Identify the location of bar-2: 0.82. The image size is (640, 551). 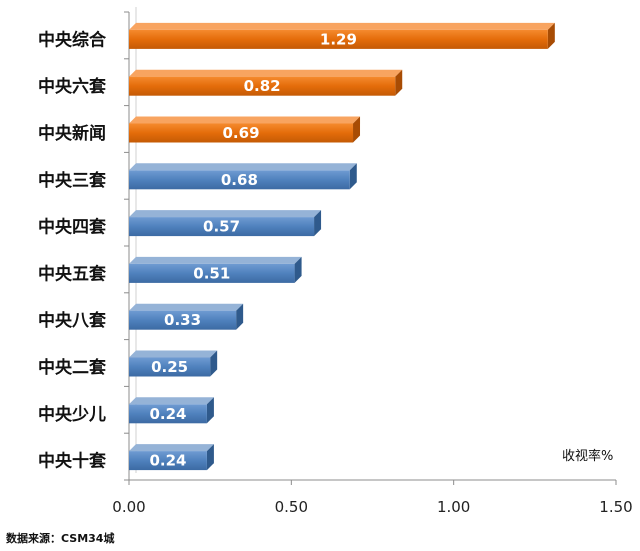
(266, 82).